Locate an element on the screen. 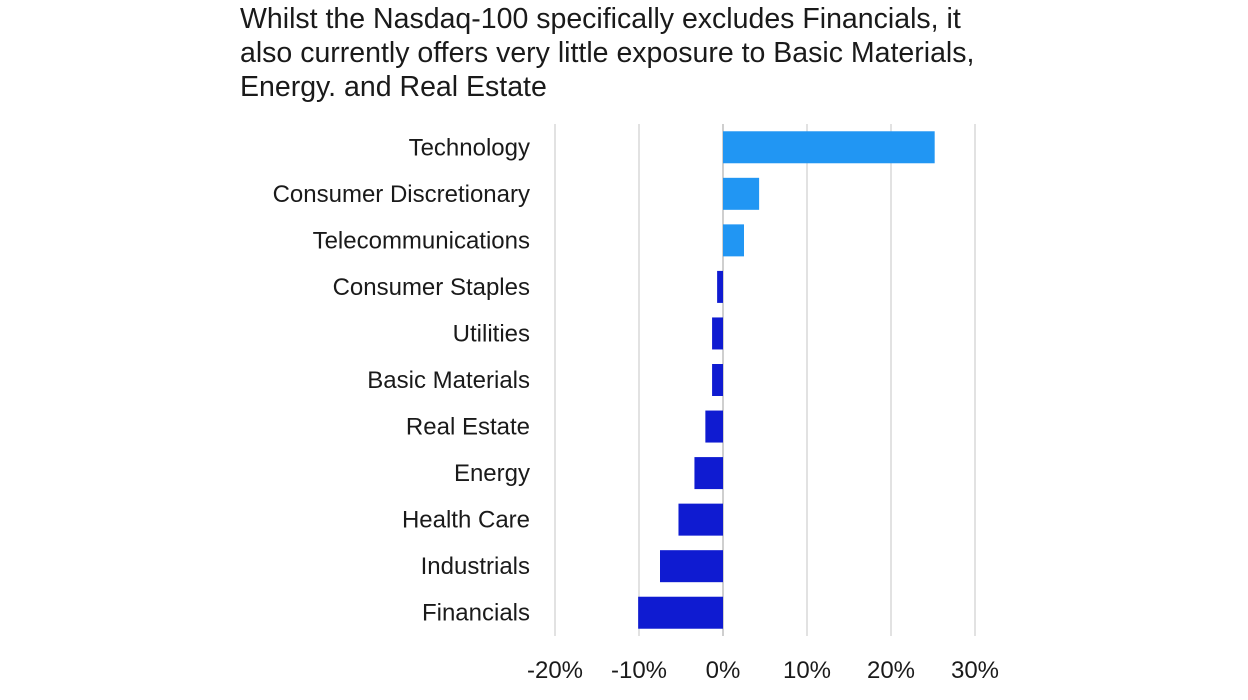  category-label: Health Care is located at coordinates (466, 520).